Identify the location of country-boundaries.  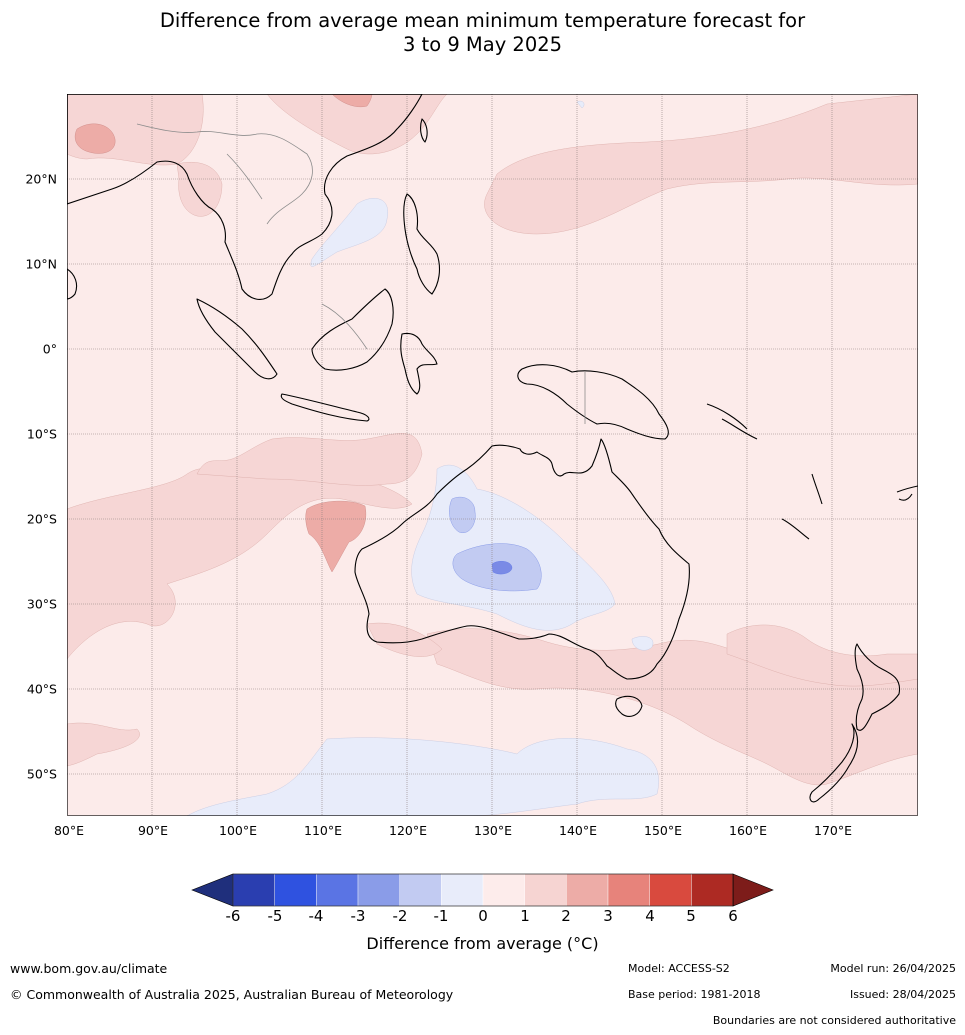
(361, 273).